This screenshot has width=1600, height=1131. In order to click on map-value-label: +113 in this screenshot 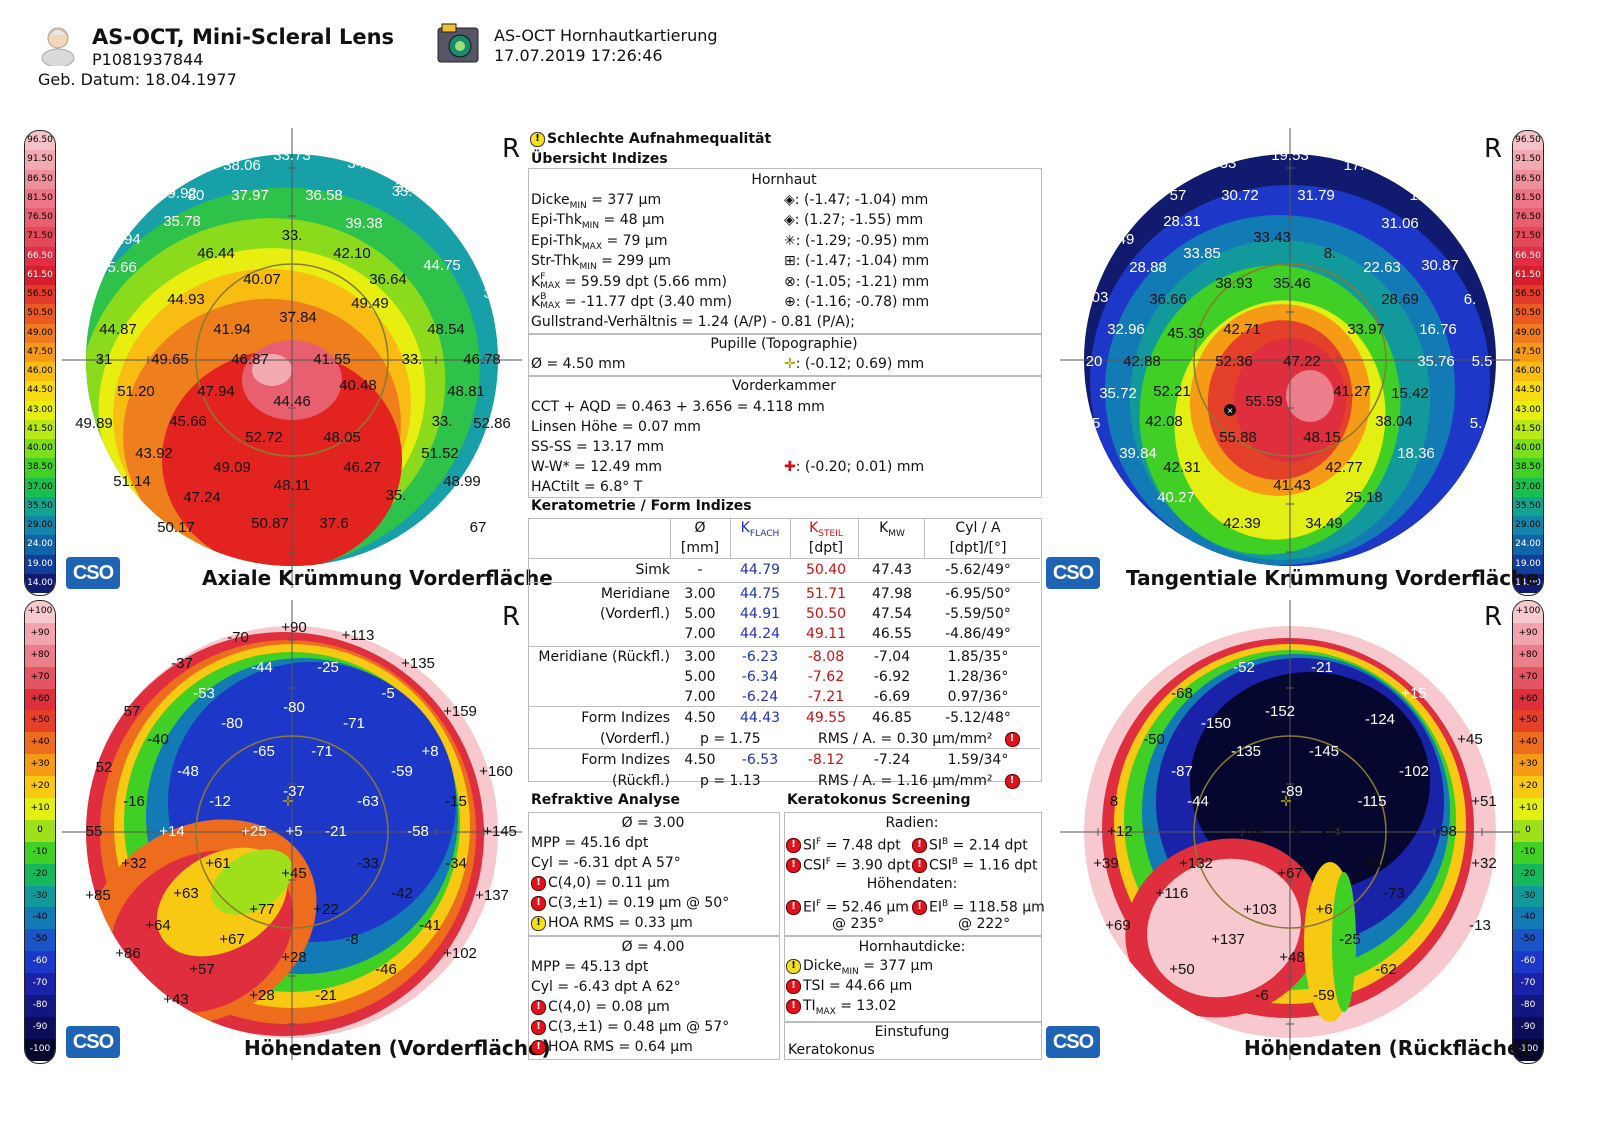, I will do `click(358, 635)`.